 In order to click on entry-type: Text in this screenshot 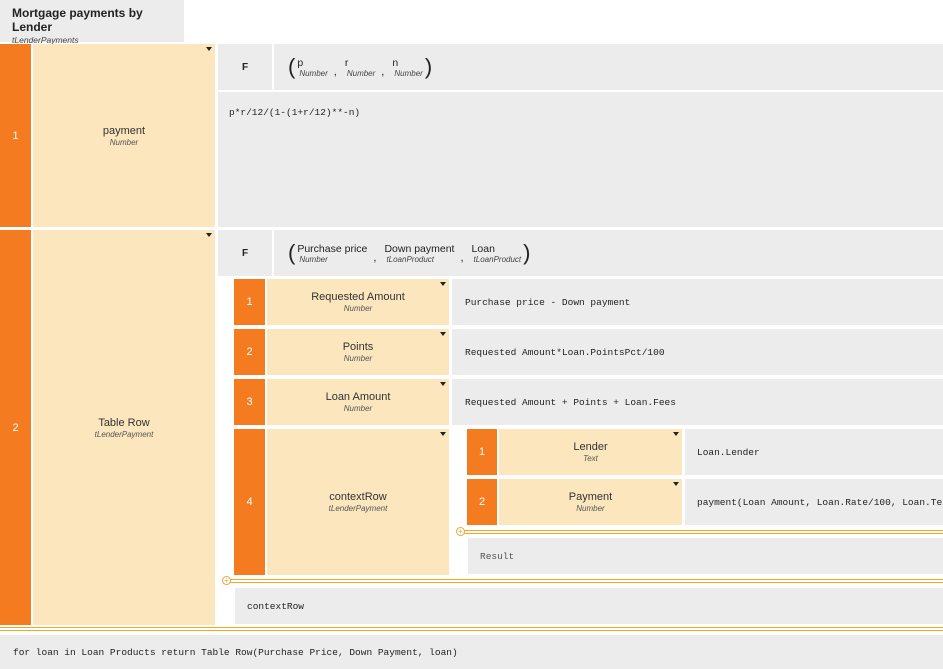, I will do `click(590, 458)`.